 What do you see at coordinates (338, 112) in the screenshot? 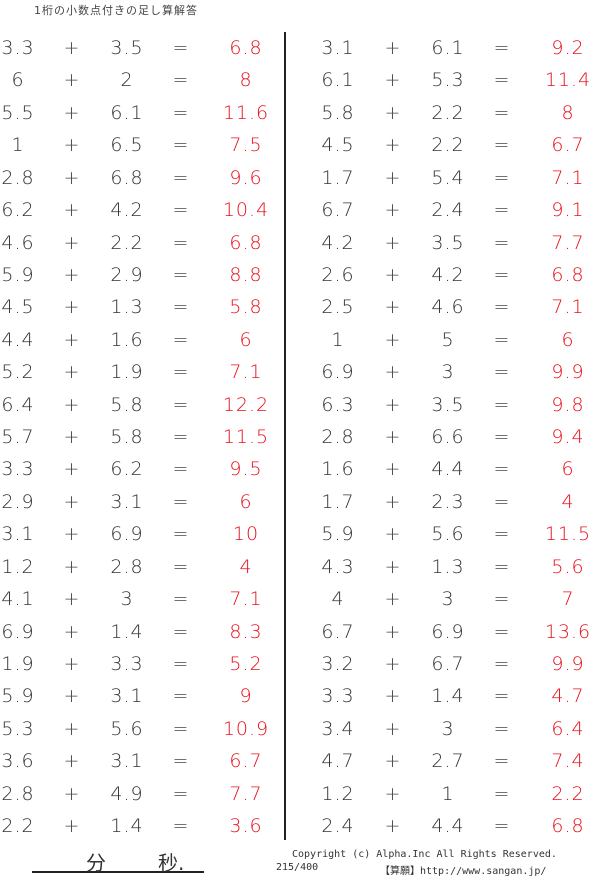
I see `addend-a: 5.8` at bounding box center [338, 112].